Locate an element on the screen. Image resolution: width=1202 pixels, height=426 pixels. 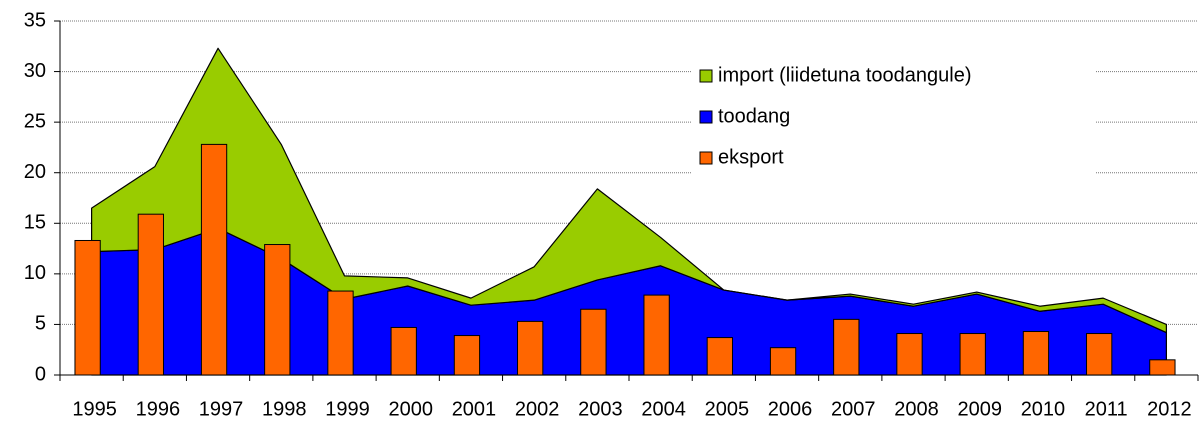
x-tick-label: 2004 is located at coordinates (663, 409).